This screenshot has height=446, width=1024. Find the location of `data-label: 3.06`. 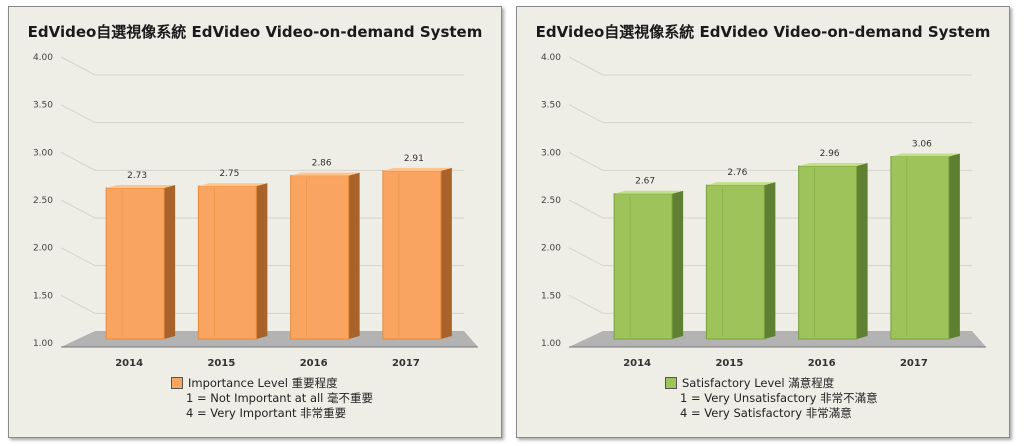

data-label: 3.06 is located at coordinates (922, 145).